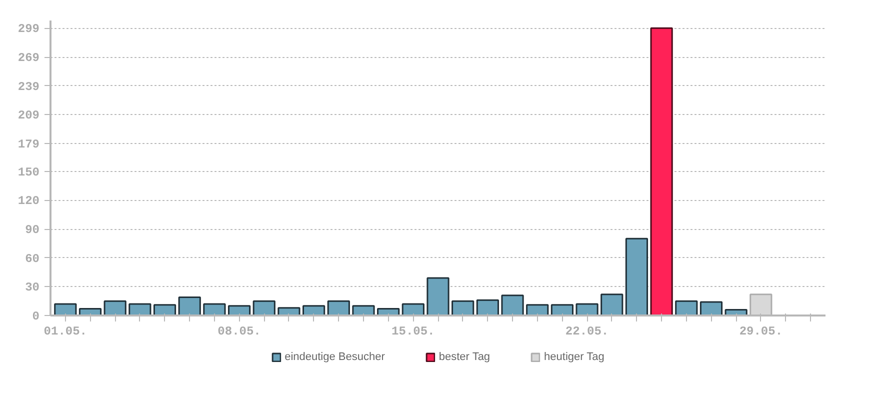  Describe the element at coordinates (32, 287) in the screenshot. I see `y-tick-label: 30` at that location.